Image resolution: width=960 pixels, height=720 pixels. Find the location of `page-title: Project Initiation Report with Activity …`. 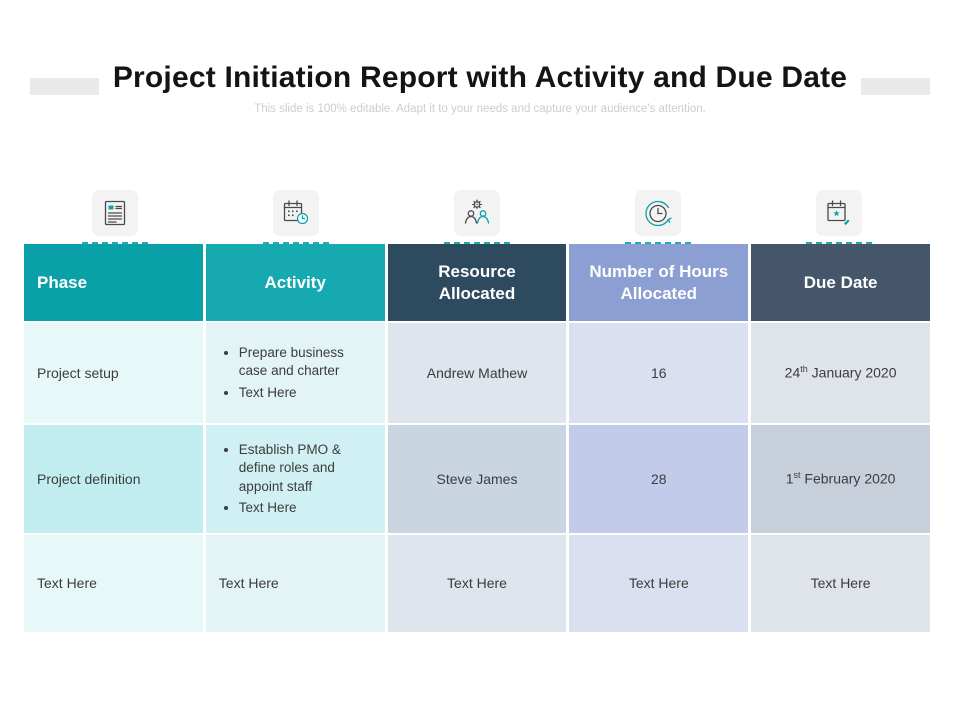

page-title: Project Initiation Report with Activity … is located at coordinates (480, 78).